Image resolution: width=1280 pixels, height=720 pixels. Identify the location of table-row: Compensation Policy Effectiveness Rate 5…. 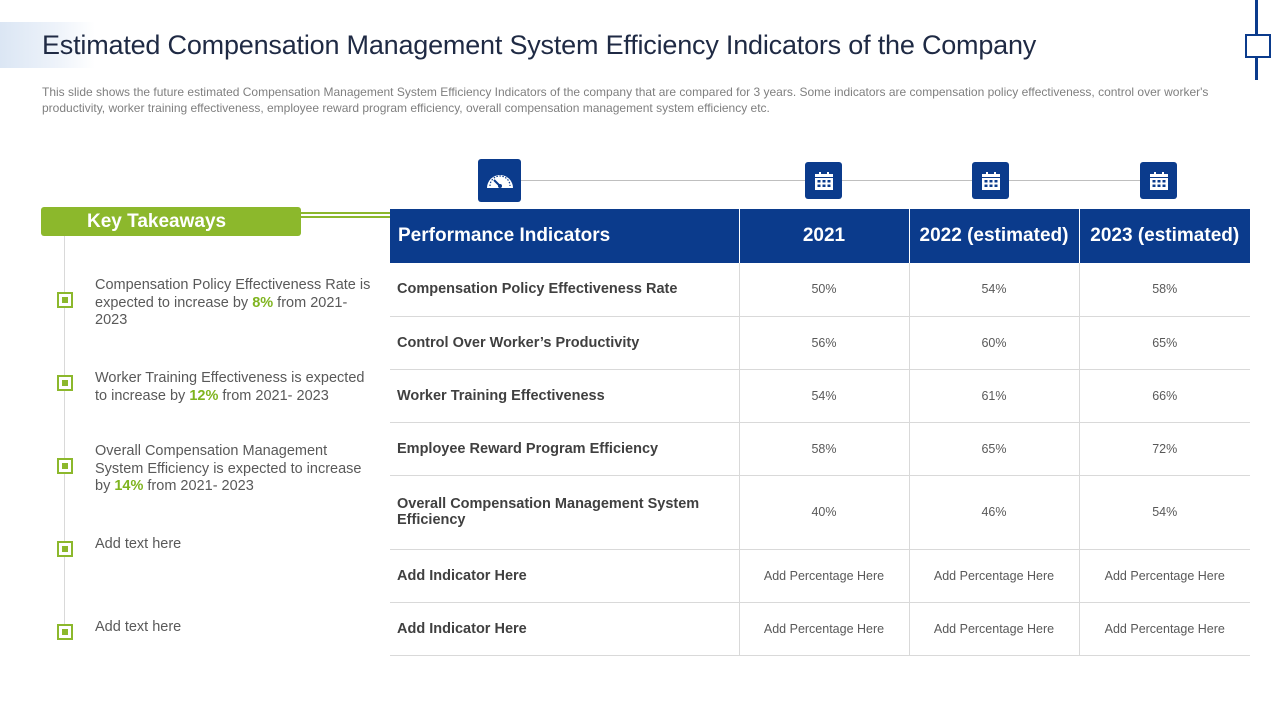
(820, 290).